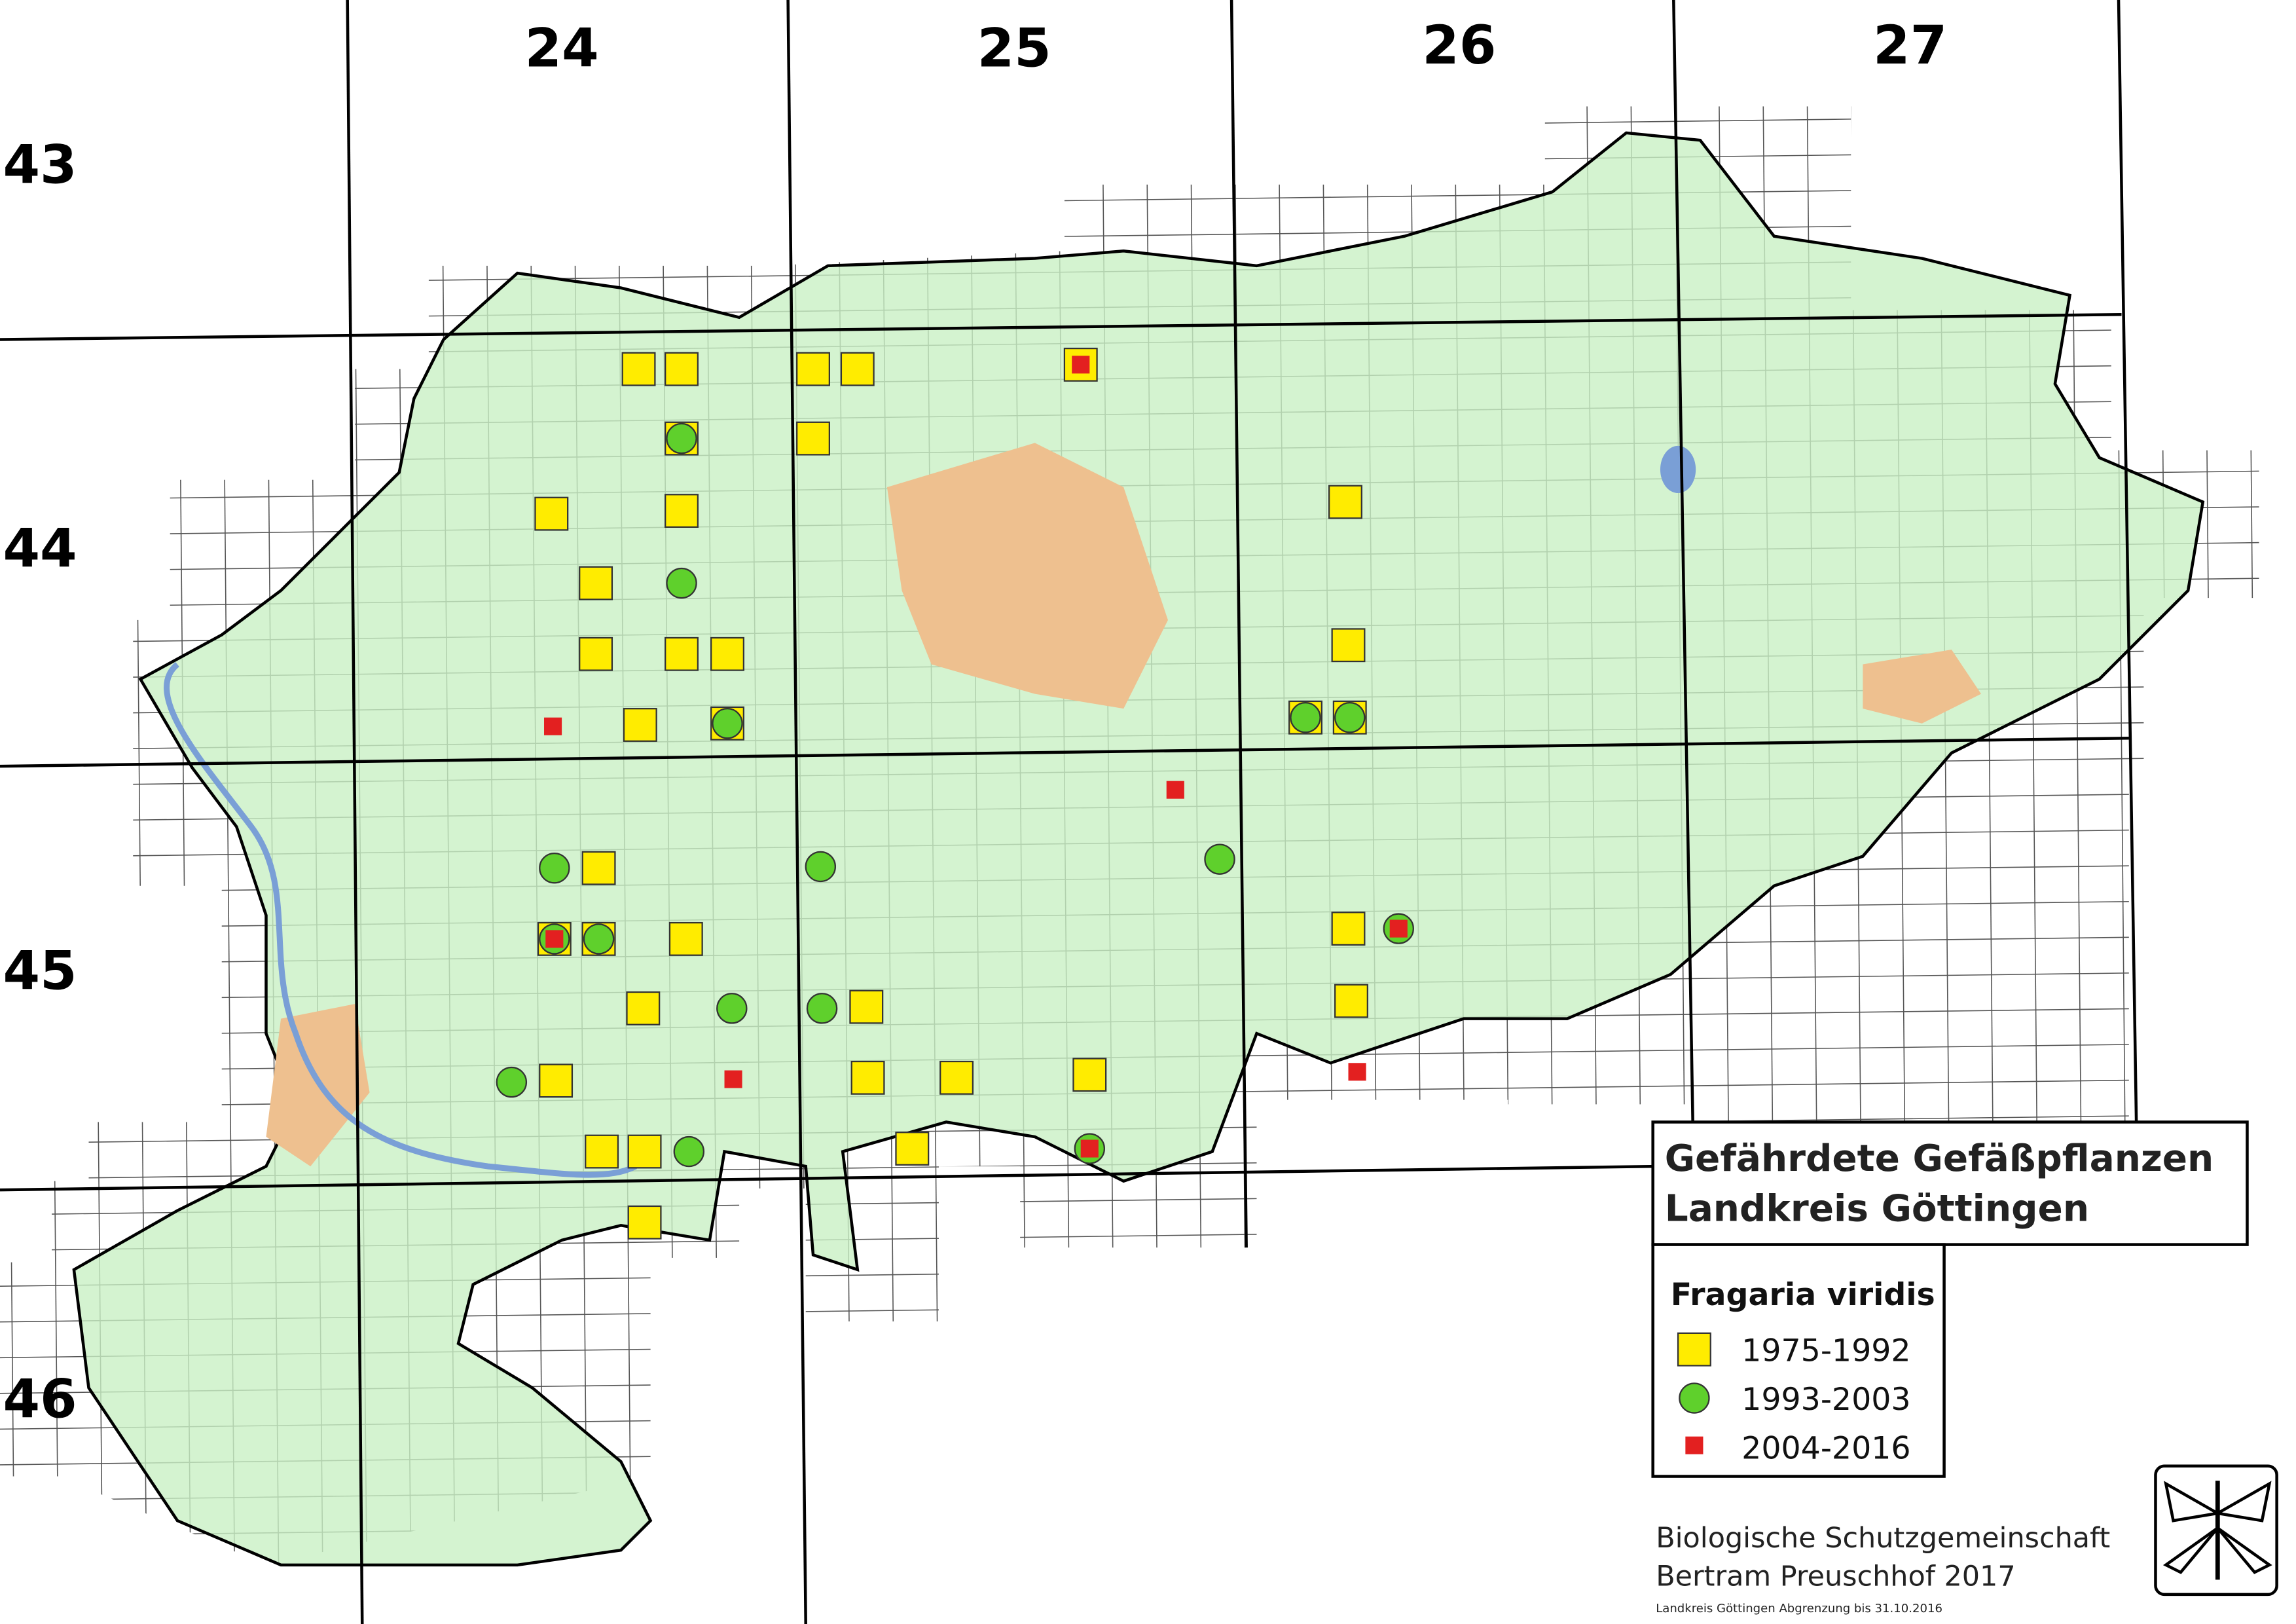  What do you see at coordinates (1877, 1209) in the screenshot?
I see `map-title: Landkreis Göttingen` at bounding box center [1877, 1209].